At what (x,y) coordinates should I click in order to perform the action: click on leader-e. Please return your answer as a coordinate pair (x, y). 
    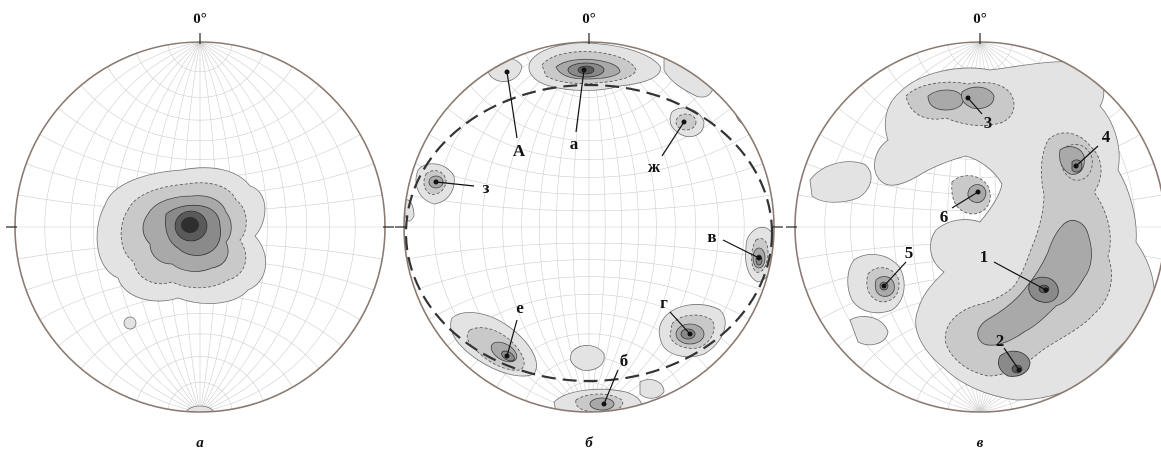
    Looking at the image, I should click on (512, 338).